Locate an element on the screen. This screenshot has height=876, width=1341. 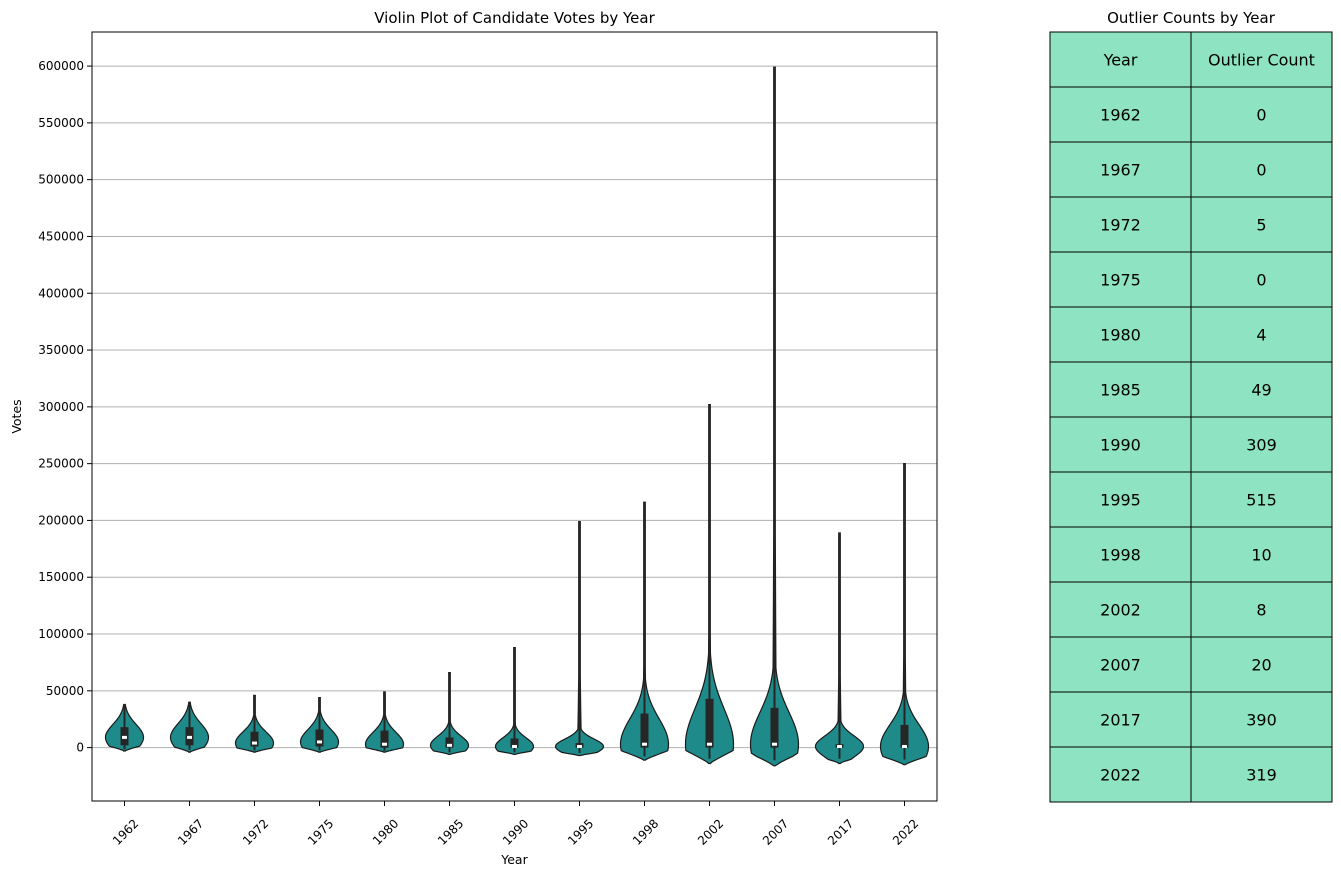
x-axis-label: Year is located at coordinates (514, 859).